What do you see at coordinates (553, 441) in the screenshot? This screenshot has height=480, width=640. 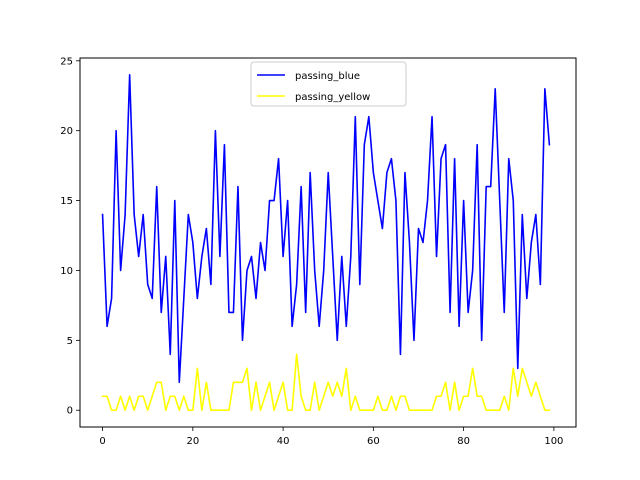 I see `x-tick-label: 100` at bounding box center [553, 441].